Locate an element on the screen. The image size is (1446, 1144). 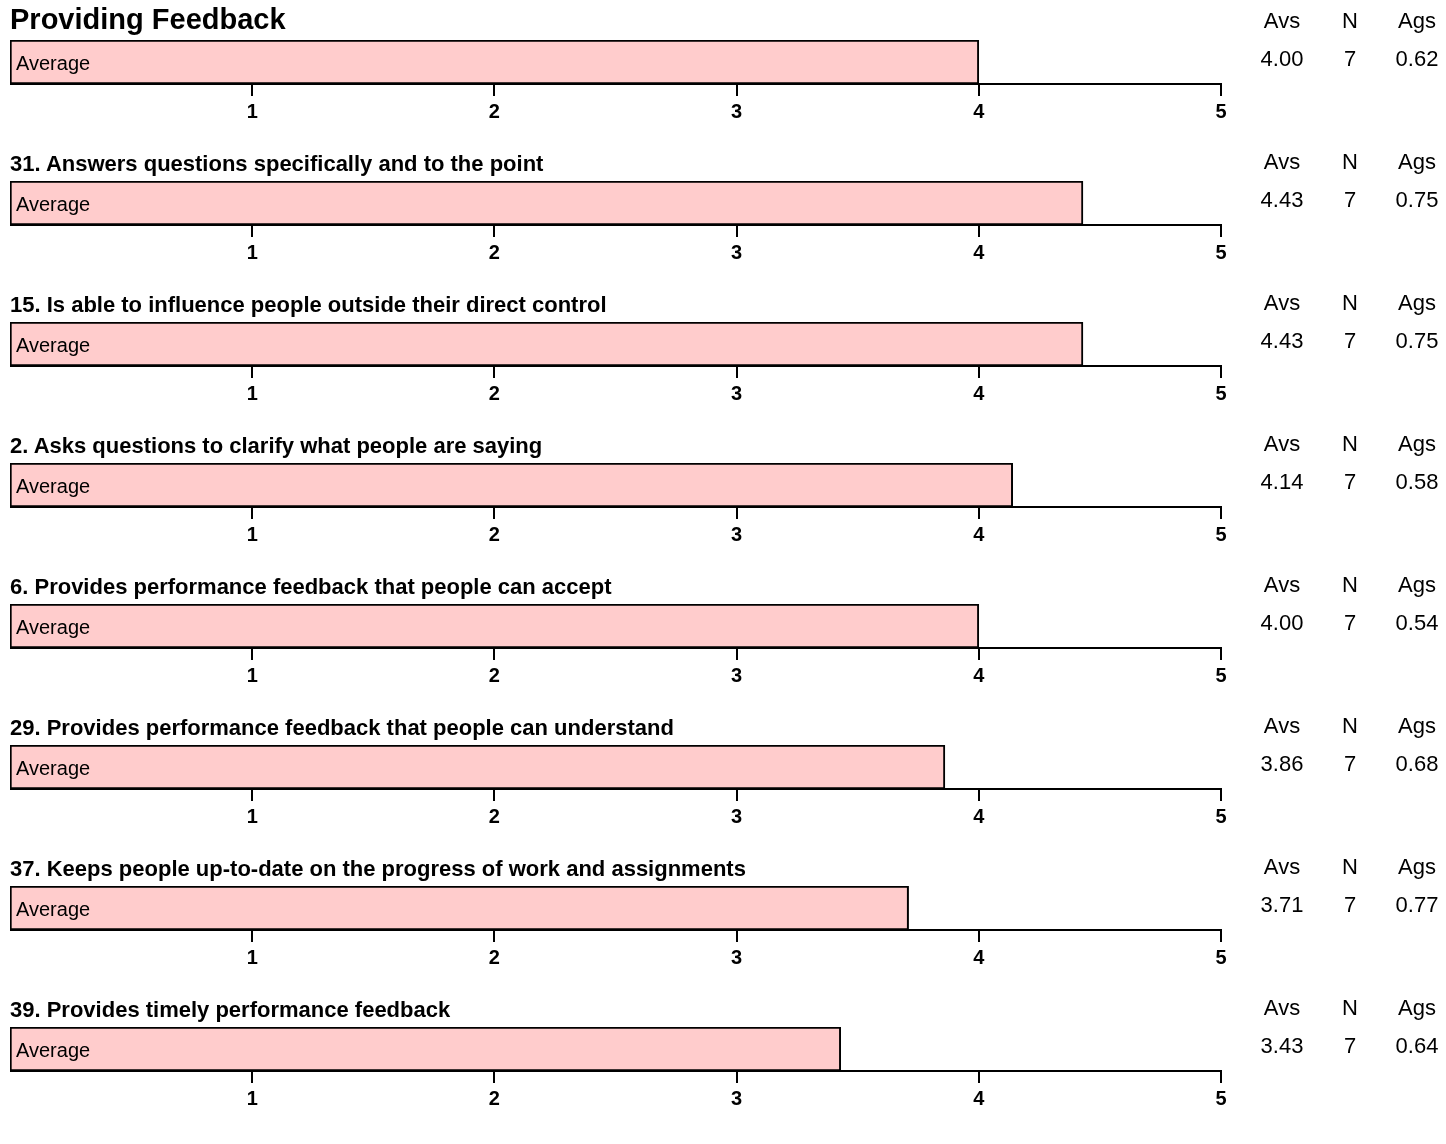
text: 0.58 is located at coordinates (1417, 482).